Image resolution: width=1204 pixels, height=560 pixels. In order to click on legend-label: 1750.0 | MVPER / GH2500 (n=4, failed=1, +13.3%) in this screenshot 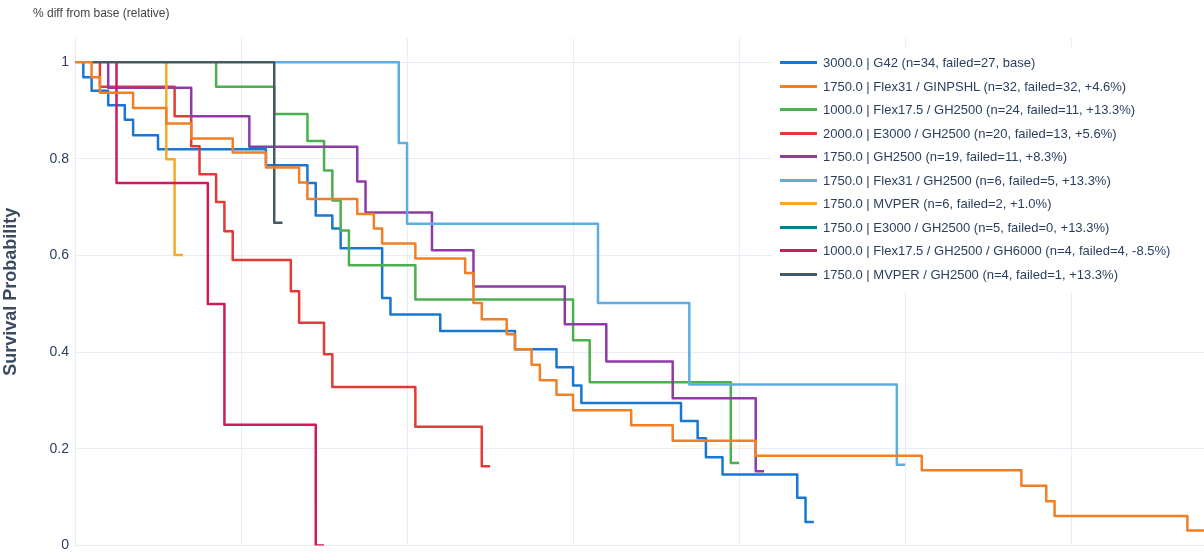, I will do `click(970, 274)`.